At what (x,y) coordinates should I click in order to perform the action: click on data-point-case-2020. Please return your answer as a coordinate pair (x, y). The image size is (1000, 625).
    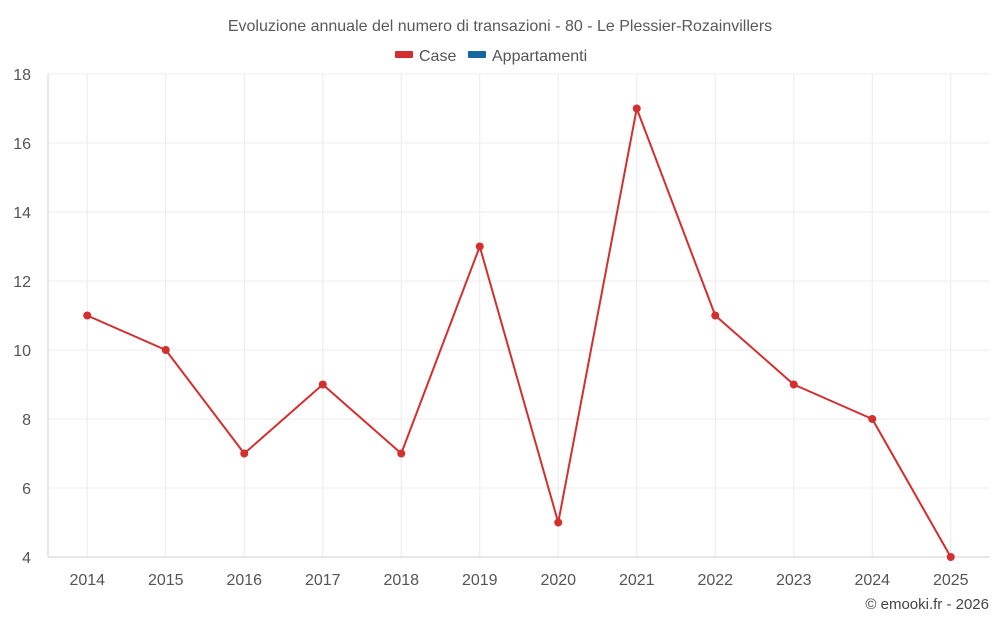
    Looking at the image, I should click on (558, 522).